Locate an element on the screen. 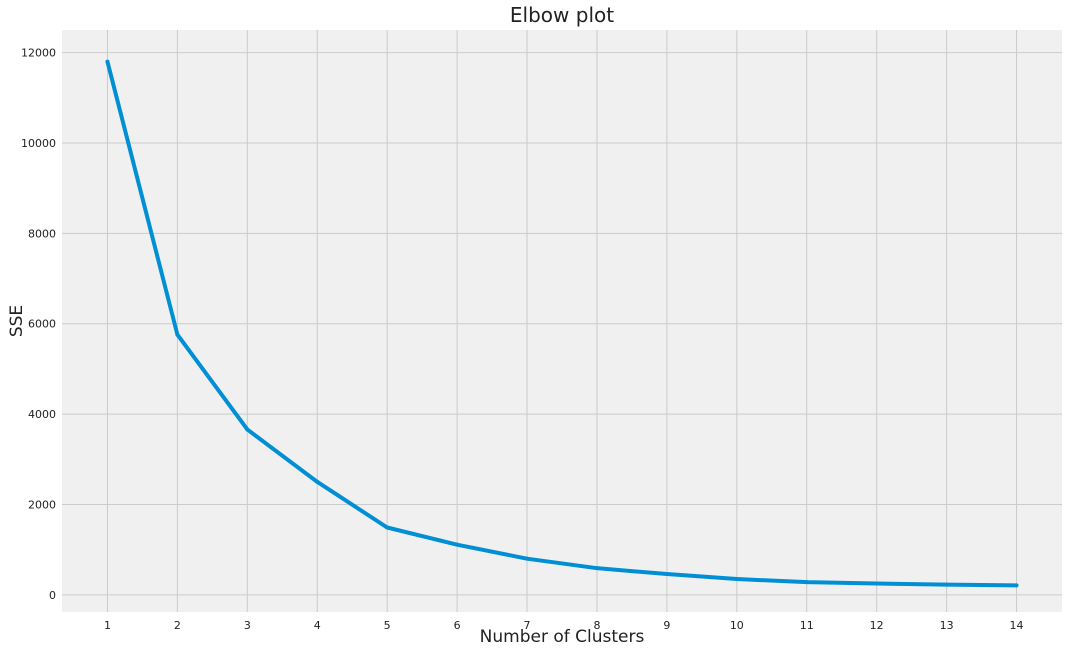 The height and width of the screenshot is (651, 1069). x-tick-label: 5 is located at coordinates (387, 625).